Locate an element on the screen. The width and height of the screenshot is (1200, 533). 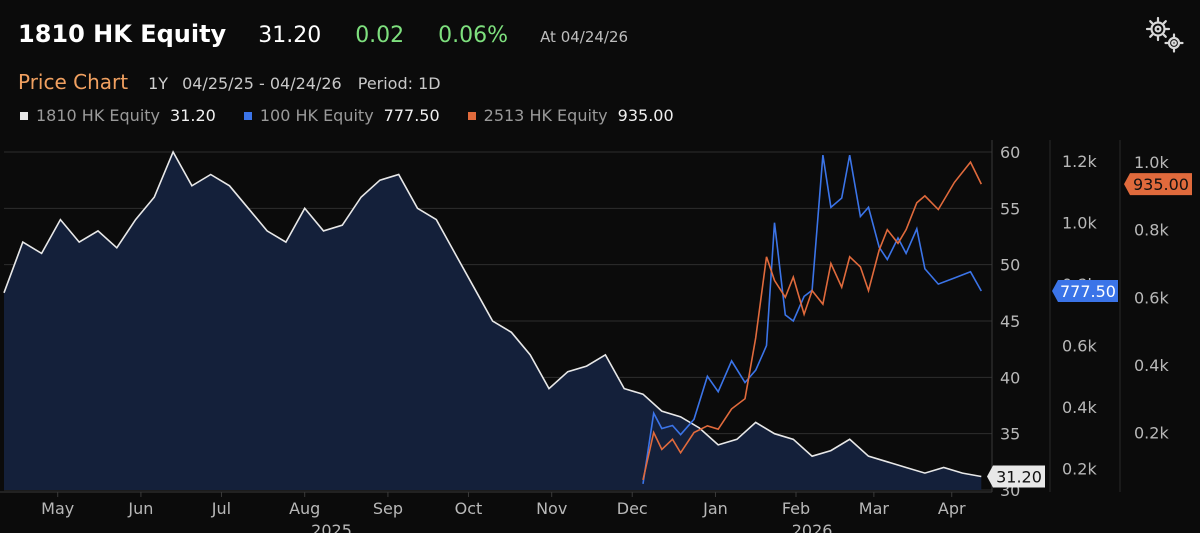
legend-value: 31.20 is located at coordinates (193, 115).